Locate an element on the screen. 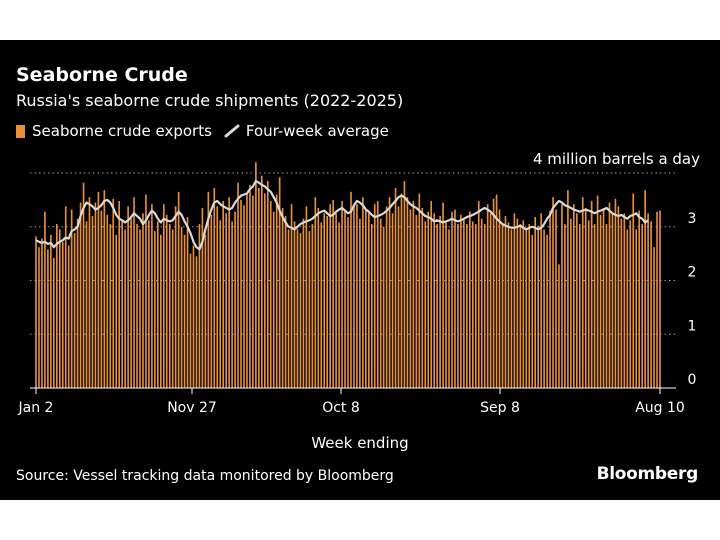 The image size is (720, 540). x-tick-label: Nov 27 is located at coordinates (192, 408).